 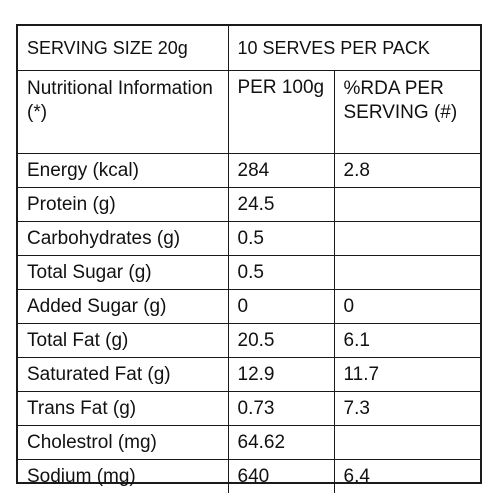 I want to click on serving-header-row: SERVING SIZE 20g 10 SERVES PER PACK, so click(x=249, y=48).